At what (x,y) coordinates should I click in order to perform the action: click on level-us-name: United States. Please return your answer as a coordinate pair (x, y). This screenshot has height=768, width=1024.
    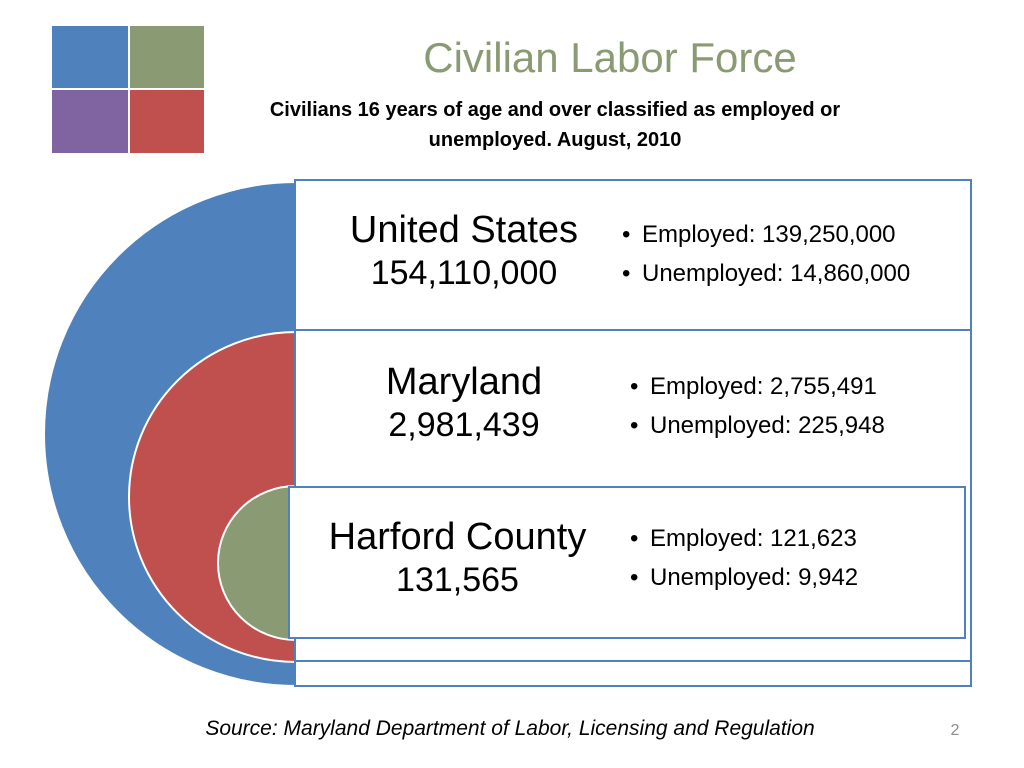
    Looking at the image, I should click on (464, 230).